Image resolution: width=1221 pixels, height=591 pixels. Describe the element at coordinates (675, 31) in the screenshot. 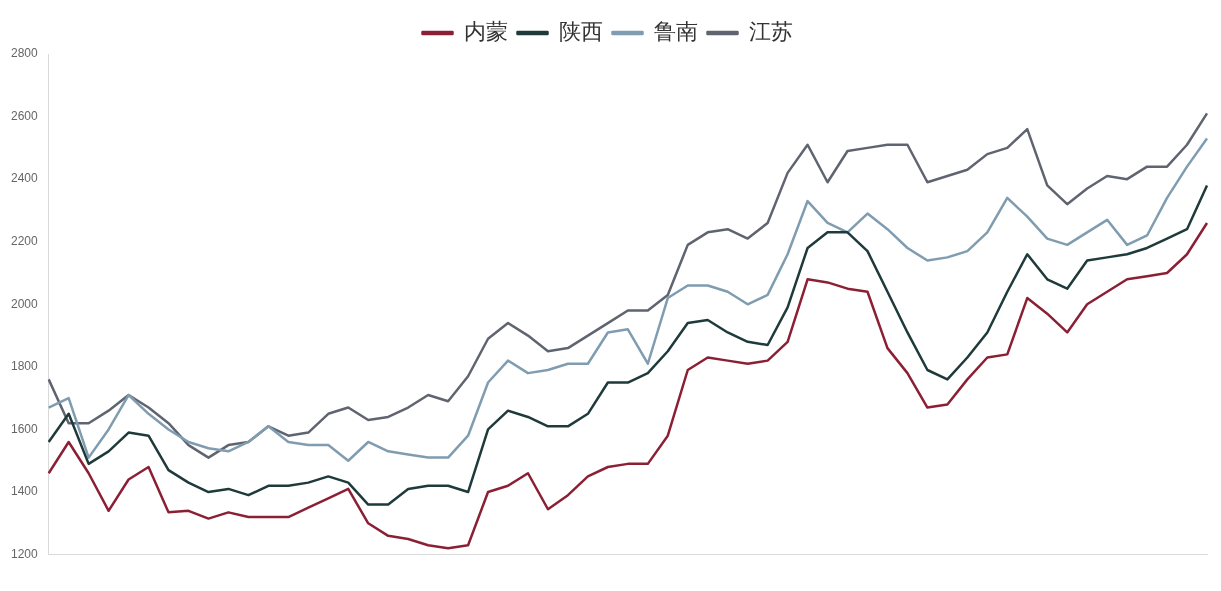

I see `legend-label: 鲁南` at that location.